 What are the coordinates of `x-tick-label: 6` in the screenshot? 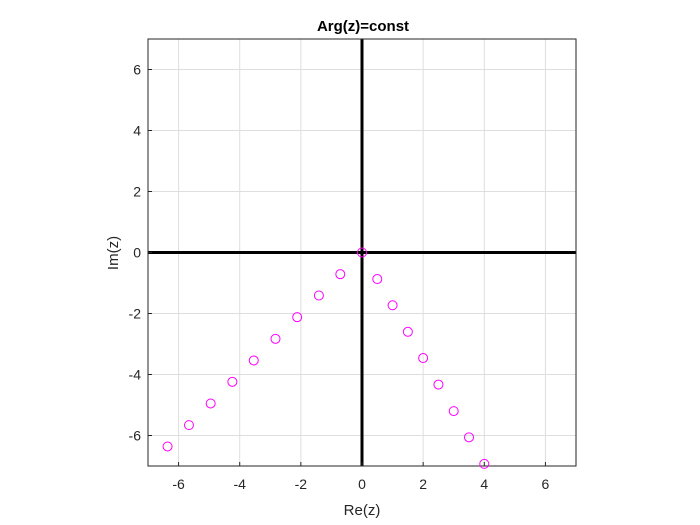 It's located at (546, 484).